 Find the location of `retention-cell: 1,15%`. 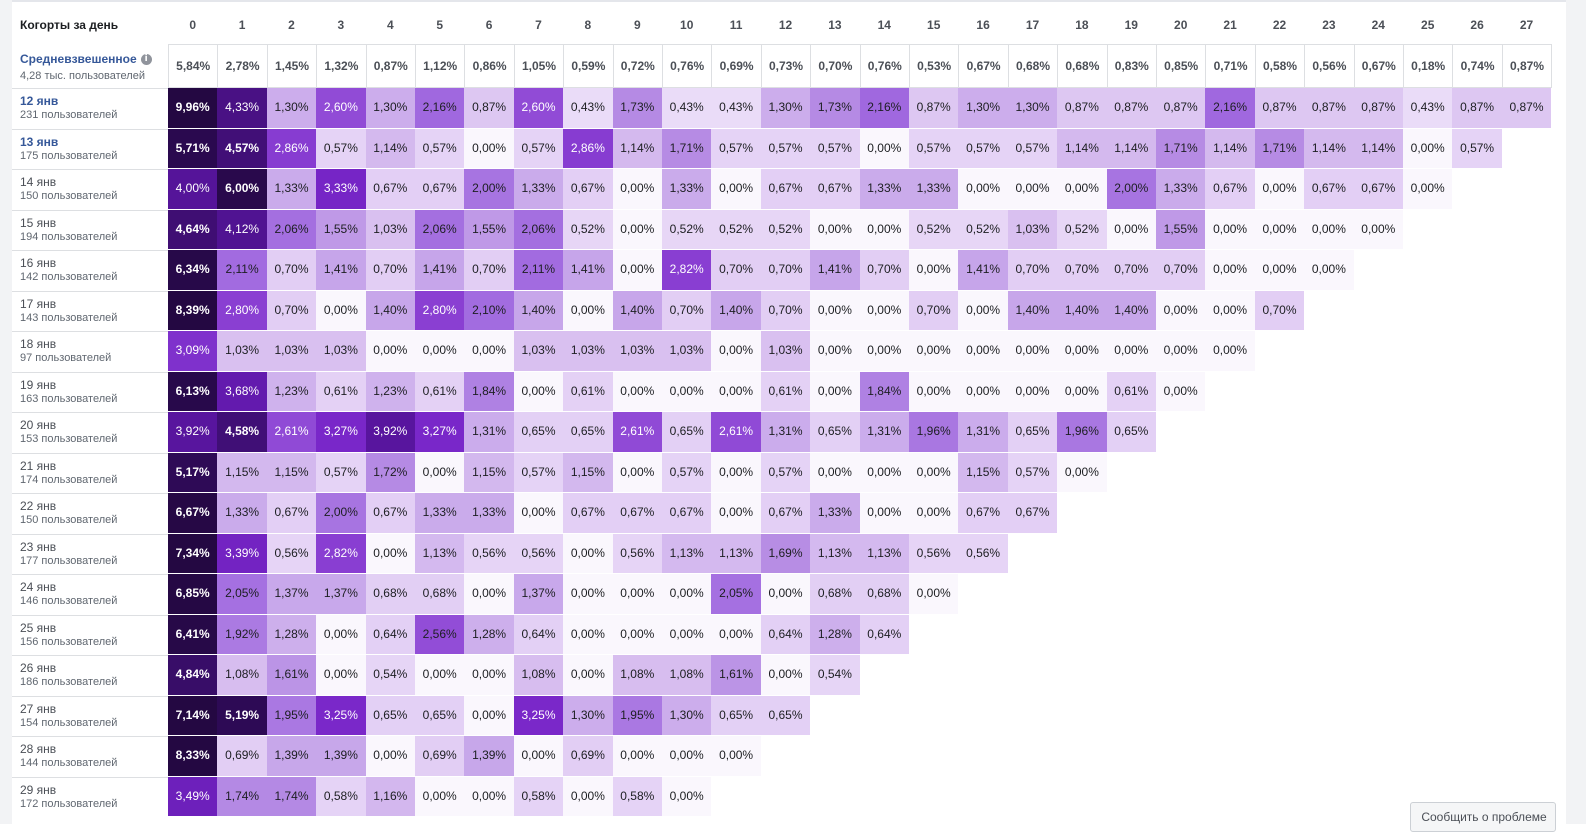

retention-cell: 1,15% is located at coordinates (588, 472).